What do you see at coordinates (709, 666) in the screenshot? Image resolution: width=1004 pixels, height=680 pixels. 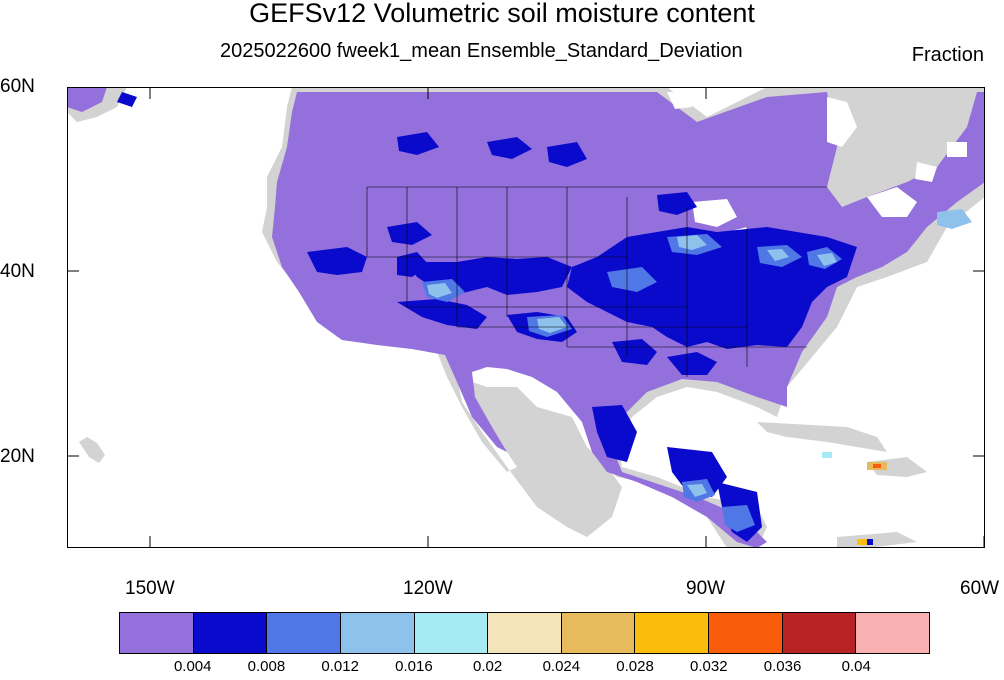 I see `colorbar-tick-label: 0.032` at bounding box center [709, 666].